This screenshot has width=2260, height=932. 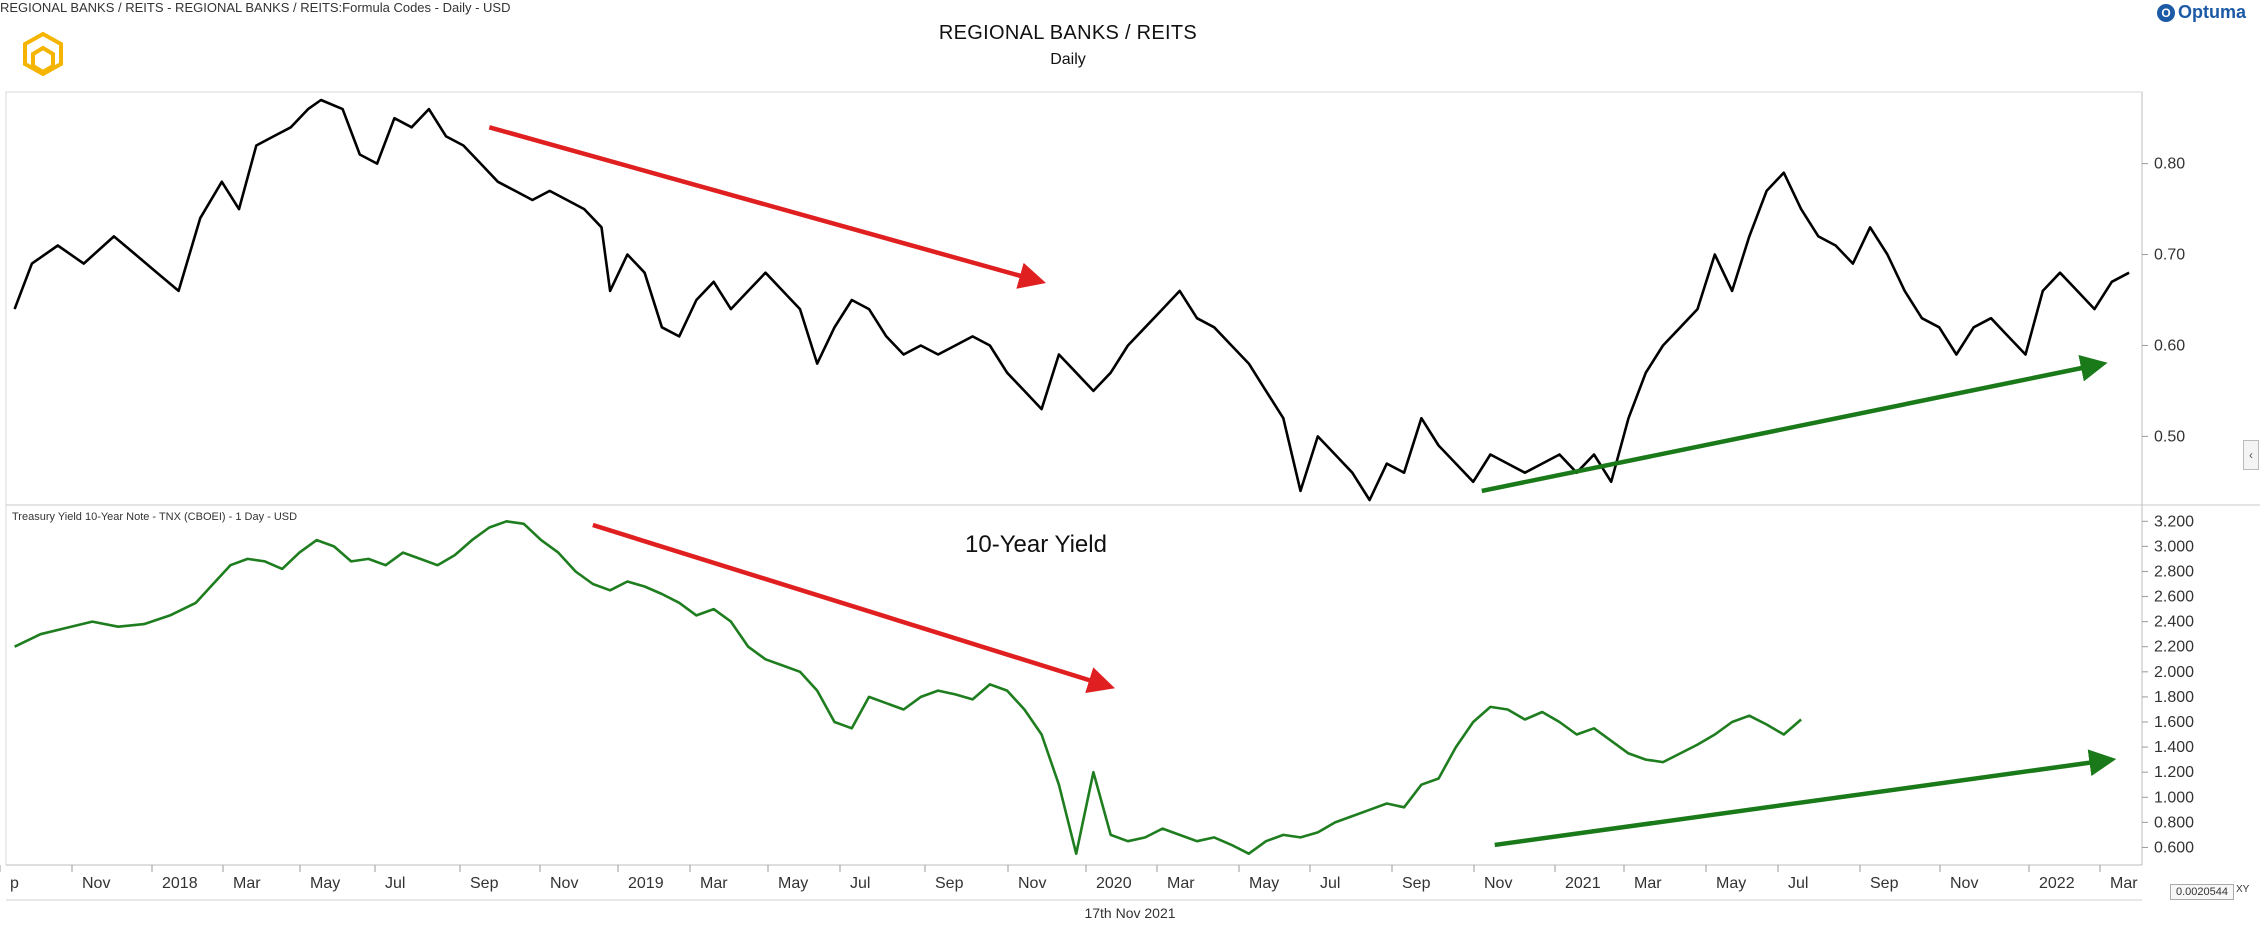 What do you see at coordinates (2169, 345) in the screenshot?
I see `y-tick-label-0-2: 0.60` at bounding box center [2169, 345].